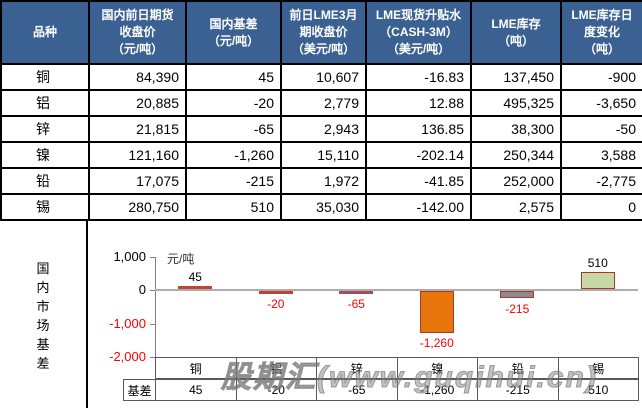 Image resolution: width=642 pixels, height=408 pixels. What do you see at coordinates (45, 207) in the screenshot?
I see `variety-cell: 锡` at bounding box center [45, 207].